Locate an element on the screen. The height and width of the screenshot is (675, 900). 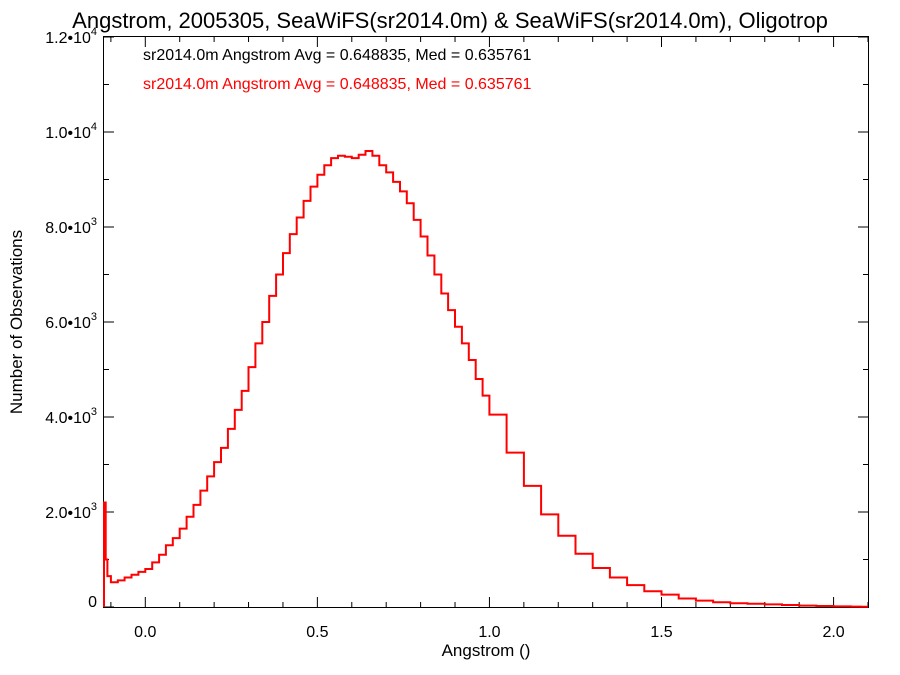
x-tick-label: 2.0 is located at coordinates (833, 632).